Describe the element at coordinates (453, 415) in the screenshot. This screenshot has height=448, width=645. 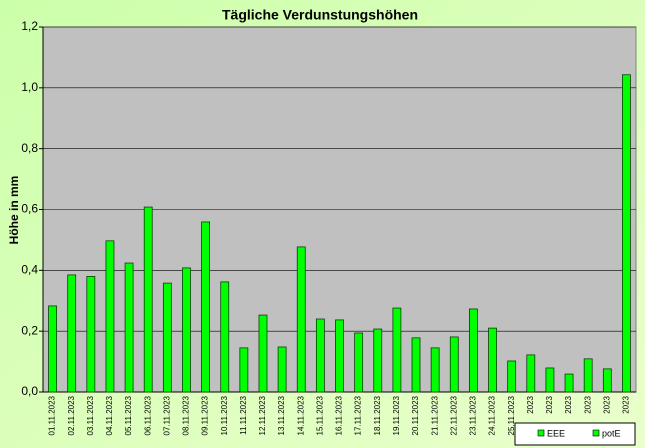
I see `x-tick-label: 22.11.2023` at that location.